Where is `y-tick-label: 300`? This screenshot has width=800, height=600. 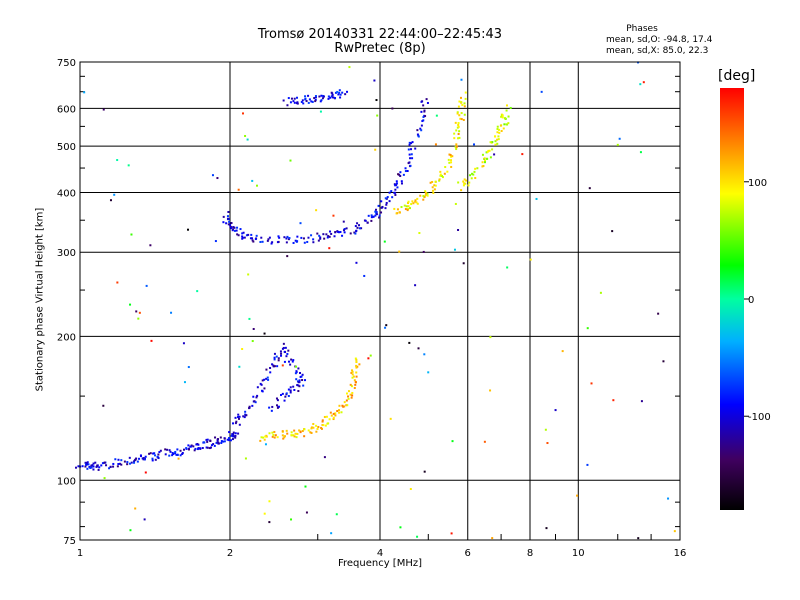
y-tick-label: 300 is located at coordinates (66, 253).